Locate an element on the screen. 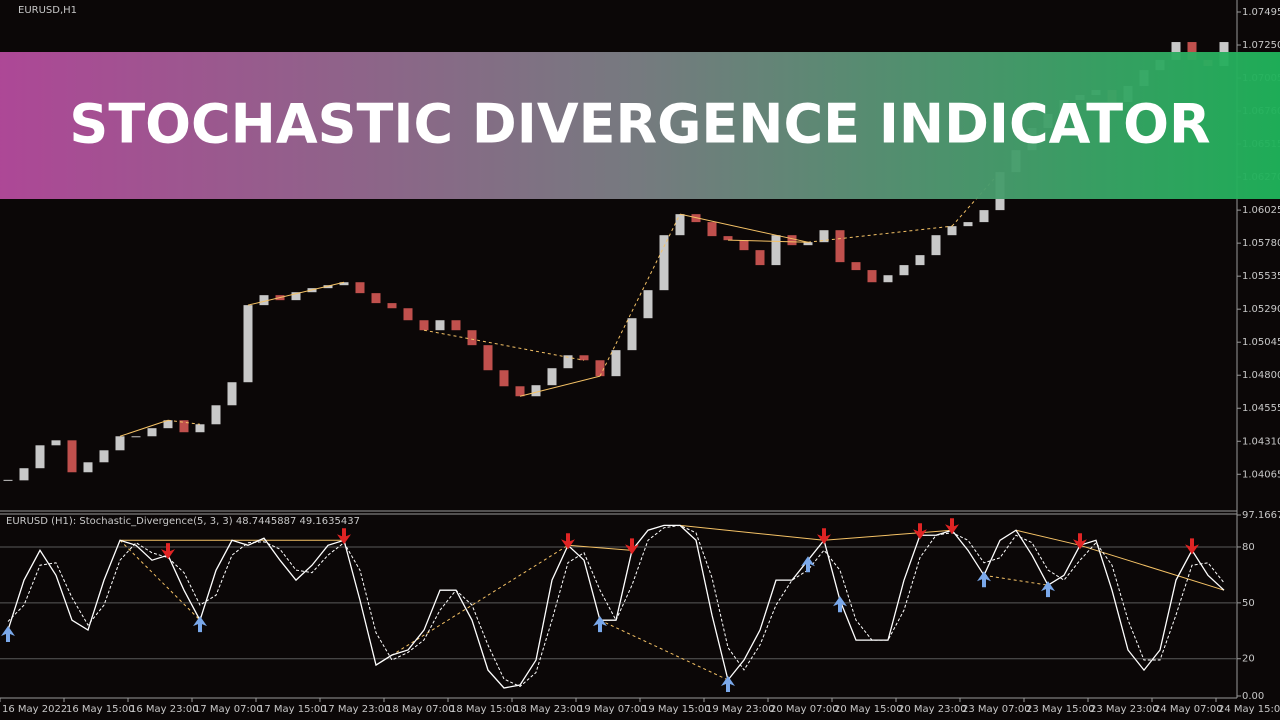 Image resolution: width=1280 pixels, height=720 pixels. y-tick-label: 1.05535 is located at coordinates (1261, 276).